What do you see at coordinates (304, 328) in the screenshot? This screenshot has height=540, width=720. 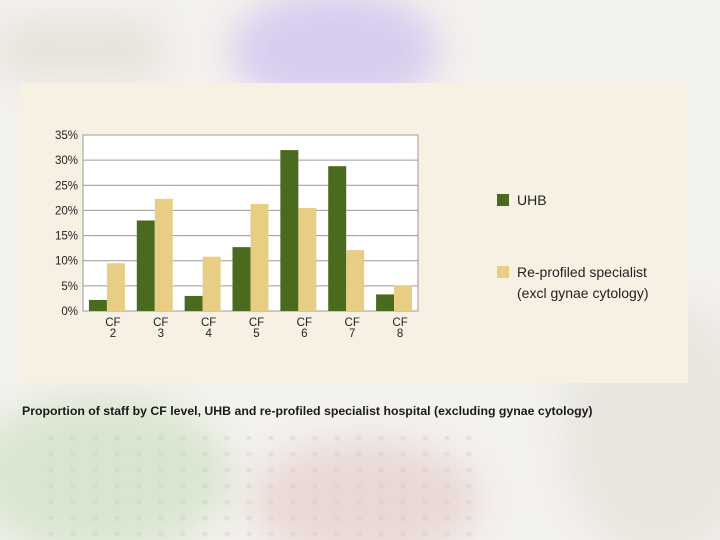 I see `x-category-label: CF 6` at bounding box center [304, 328].